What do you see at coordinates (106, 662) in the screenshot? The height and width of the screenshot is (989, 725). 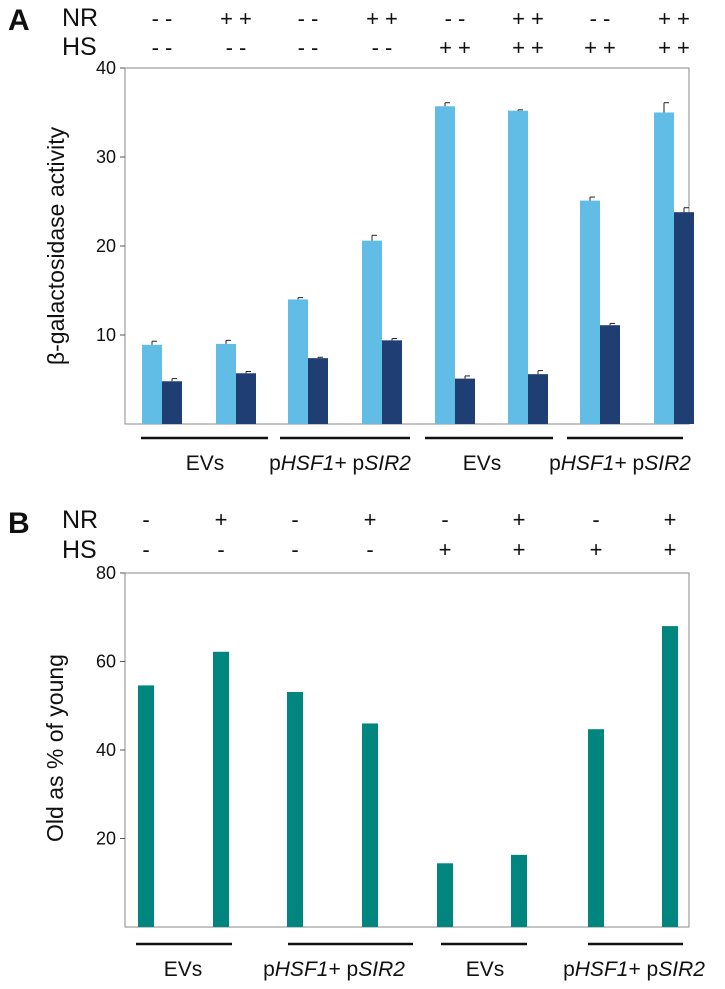 I see `panel-b-y-tick-label: 60` at bounding box center [106, 662].